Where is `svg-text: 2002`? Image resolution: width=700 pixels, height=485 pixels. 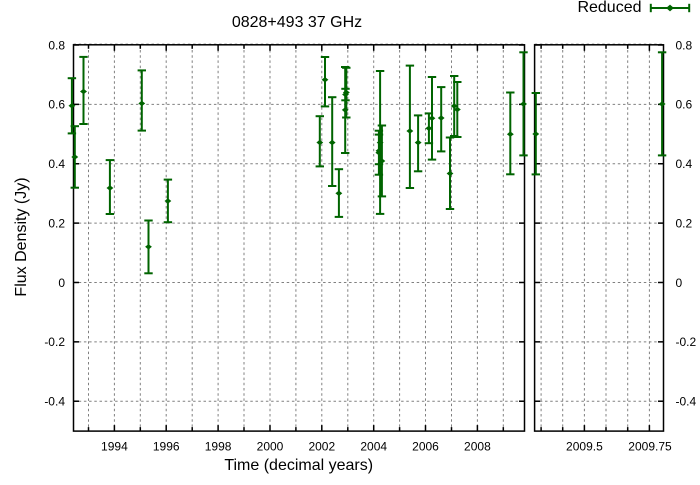 svg-text: 2002 is located at coordinates (321, 446).